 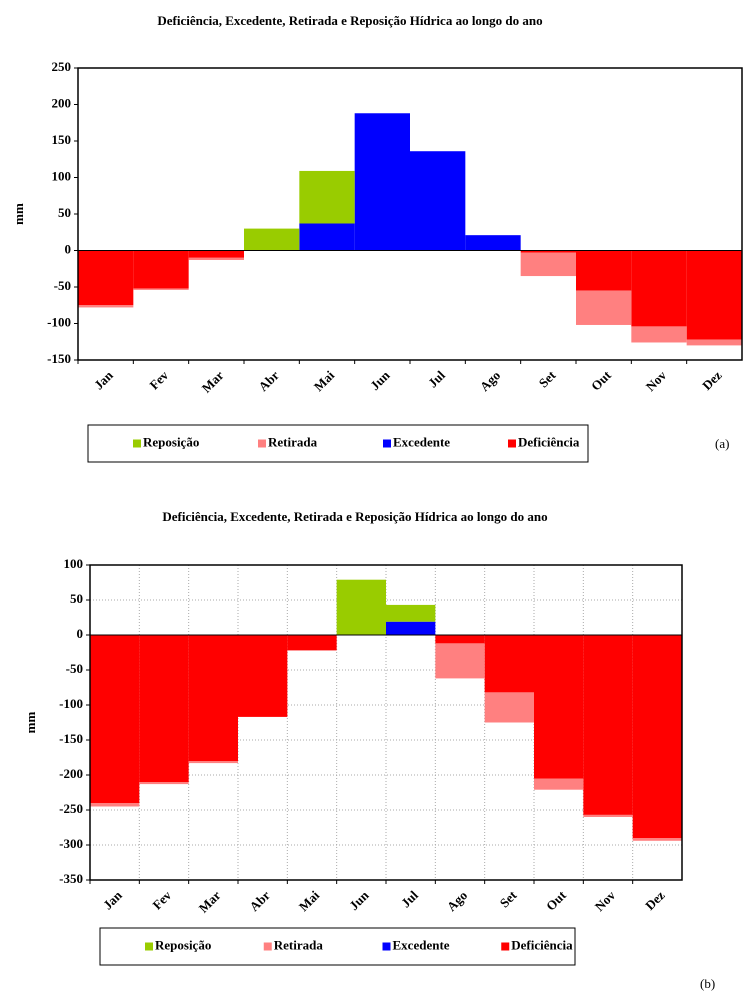 I want to click on y-tick-label: -250, so click(x=71, y=808).